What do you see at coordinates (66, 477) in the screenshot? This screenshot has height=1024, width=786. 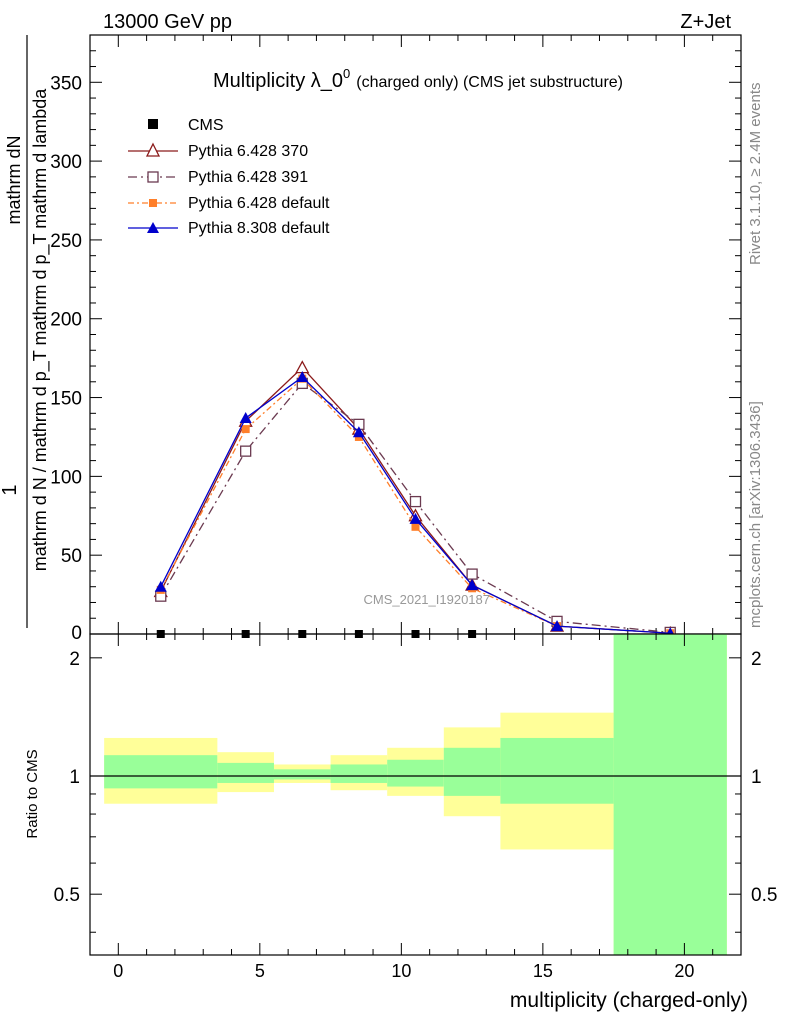 I see `main-y-tick-label: 100` at bounding box center [66, 477].